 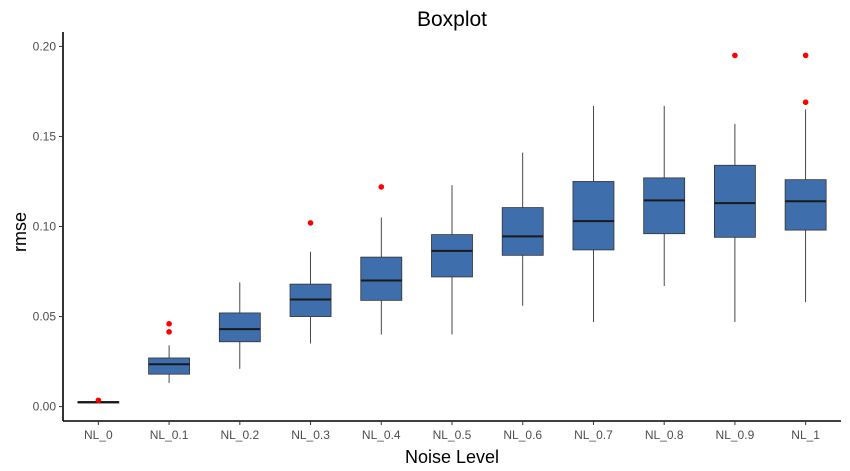 What do you see at coordinates (452, 19) in the screenshot?
I see `chart-title: Boxplot` at bounding box center [452, 19].